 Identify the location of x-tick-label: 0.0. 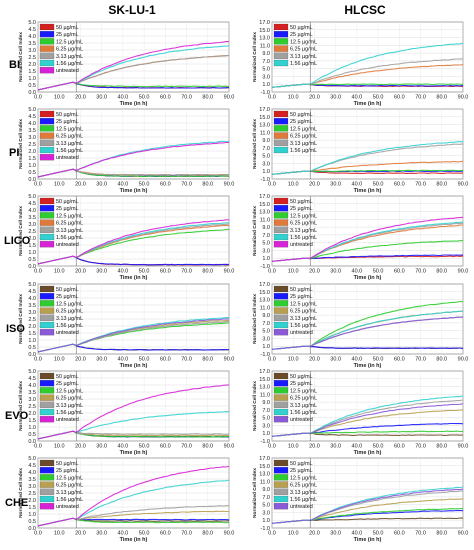
(272, 534).